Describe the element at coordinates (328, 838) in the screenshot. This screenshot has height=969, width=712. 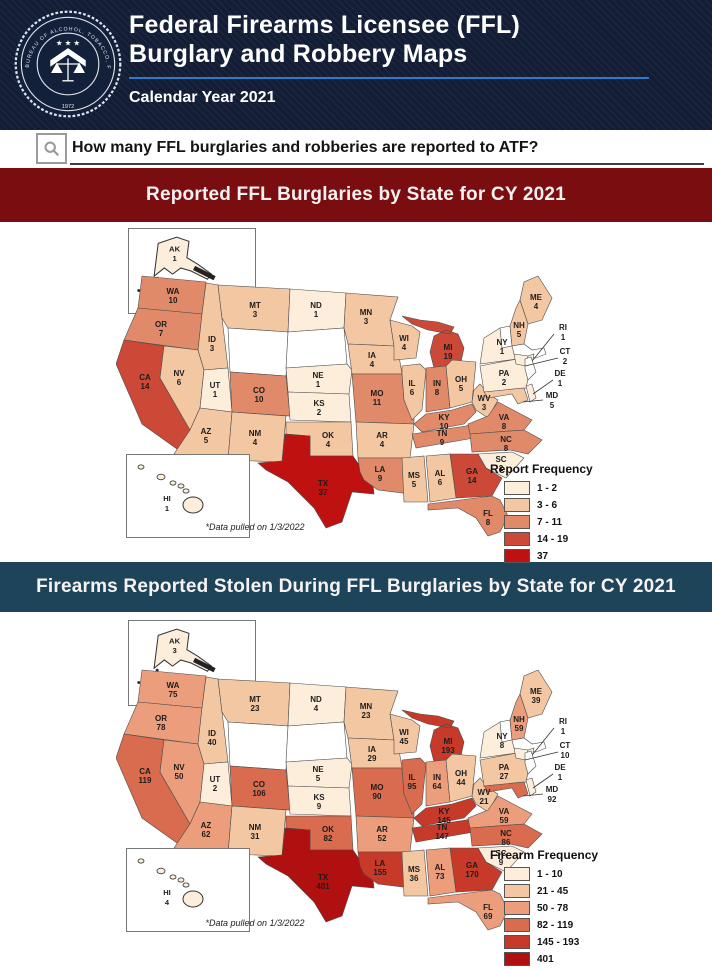
I see `map-label: 82` at that location.